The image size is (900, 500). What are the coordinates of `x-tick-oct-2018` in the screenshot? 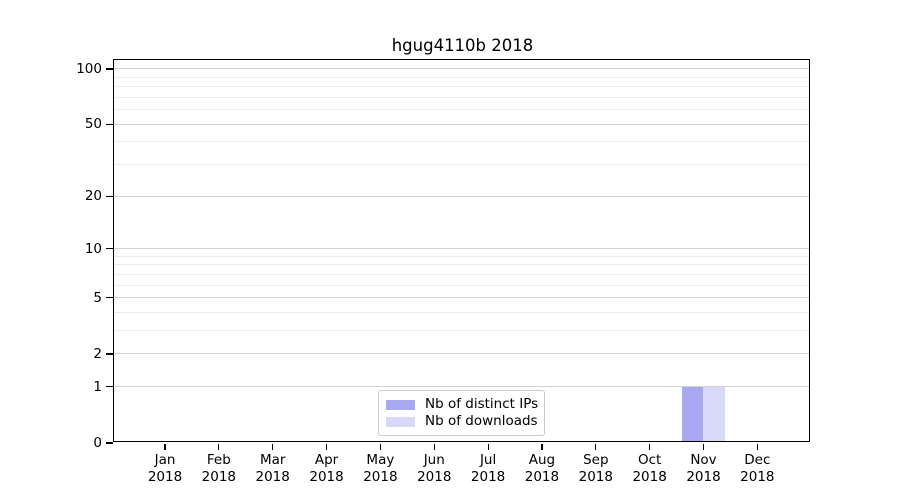 It's located at (650, 447).